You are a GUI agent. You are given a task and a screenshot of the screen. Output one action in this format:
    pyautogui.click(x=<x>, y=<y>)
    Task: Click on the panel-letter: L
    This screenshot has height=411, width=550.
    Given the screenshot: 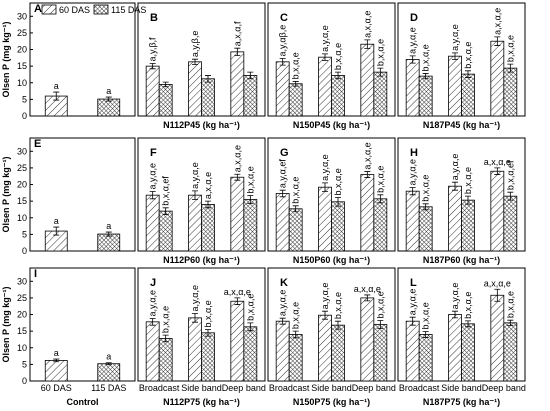 What is the action you would take?
    pyautogui.click(x=413, y=283)
    